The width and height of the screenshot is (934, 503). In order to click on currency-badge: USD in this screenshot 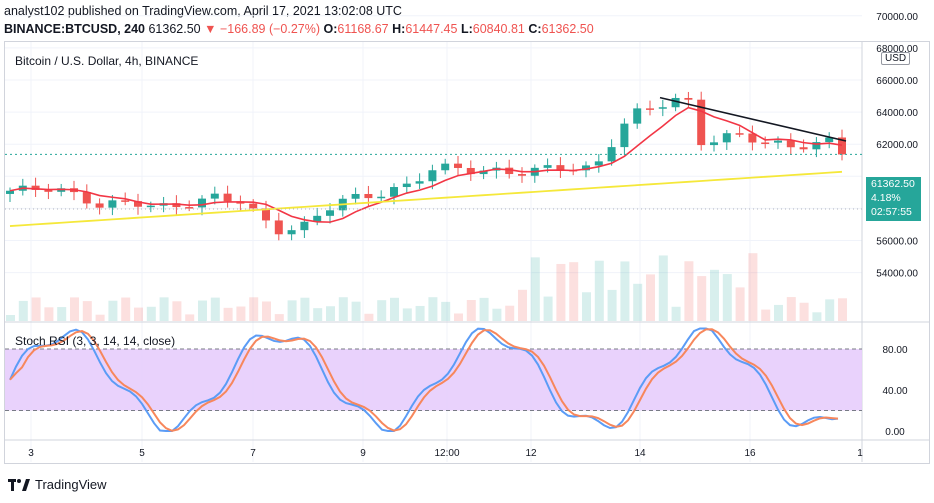, I will do `click(896, 58)`.